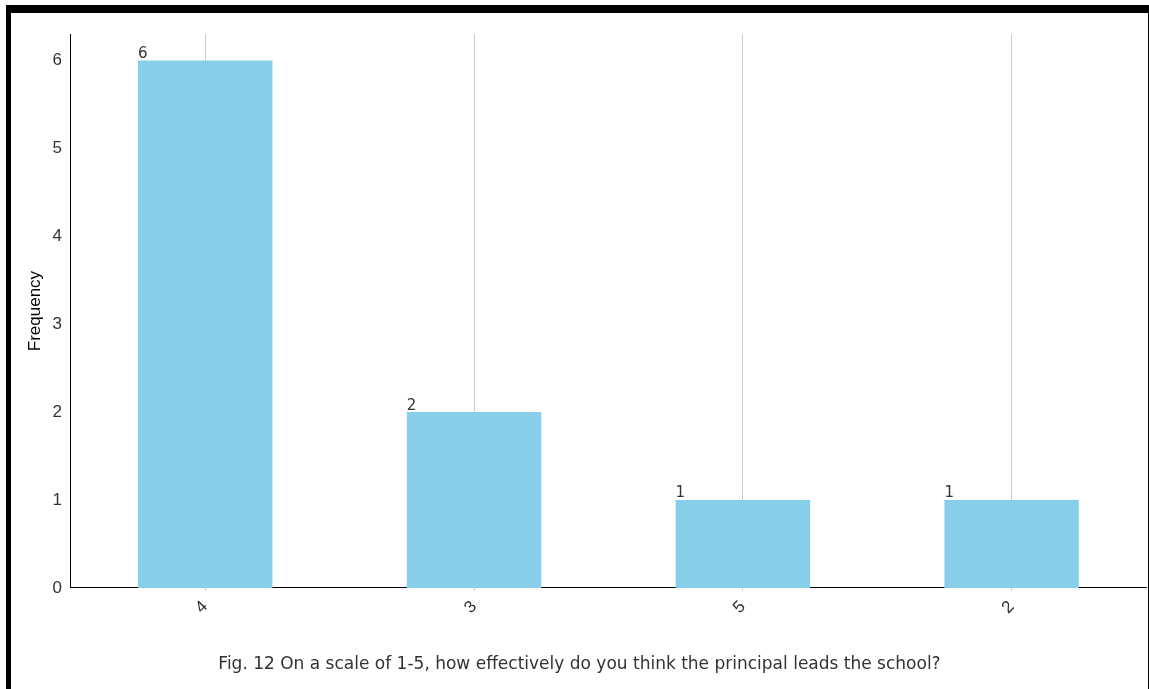  I want to click on y-tick-label: 2, so click(57, 411).